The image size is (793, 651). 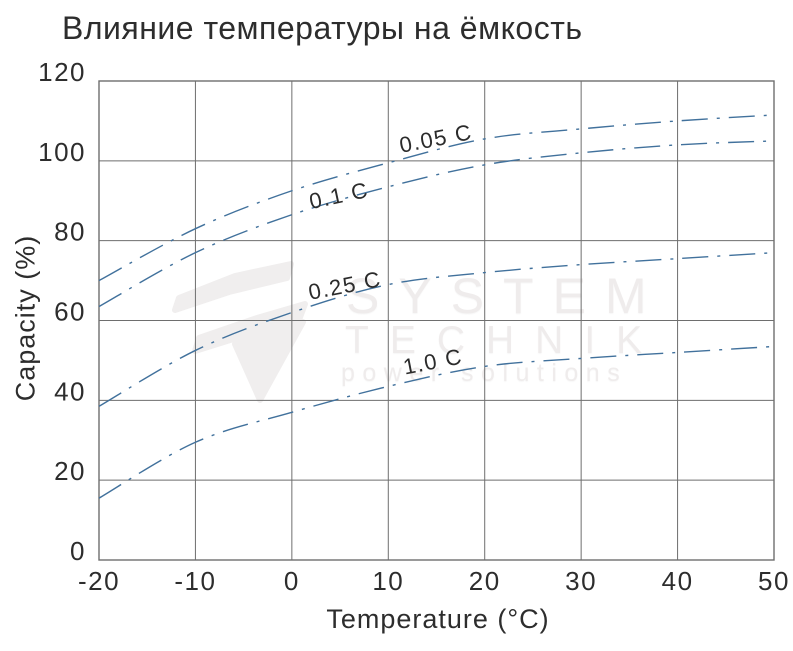 I want to click on x-tick-label: 50, so click(x=774, y=581).